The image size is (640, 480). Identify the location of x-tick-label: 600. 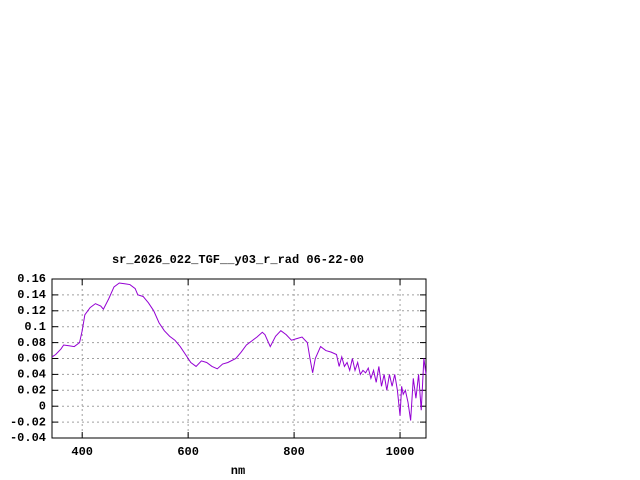
(188, 452).